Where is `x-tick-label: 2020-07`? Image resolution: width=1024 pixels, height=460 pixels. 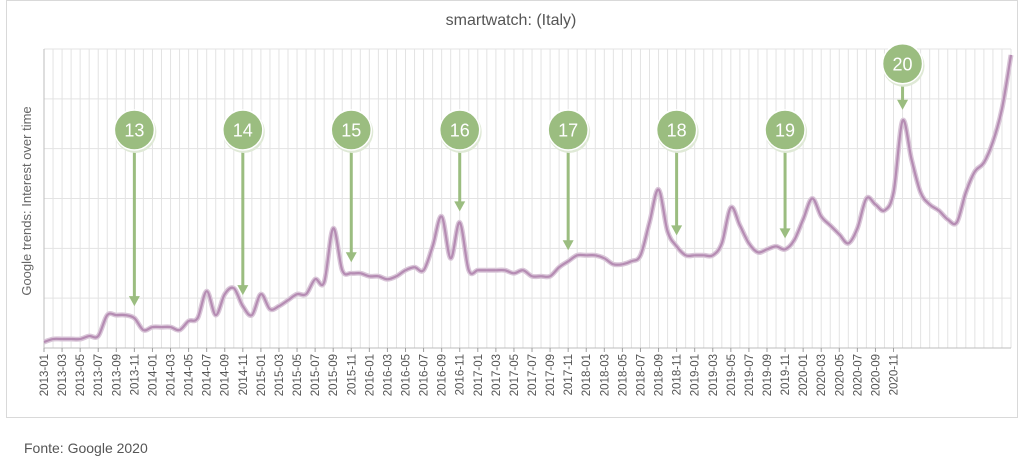
x-tick-label: 2020-07 is located at coordinates (858, 375).